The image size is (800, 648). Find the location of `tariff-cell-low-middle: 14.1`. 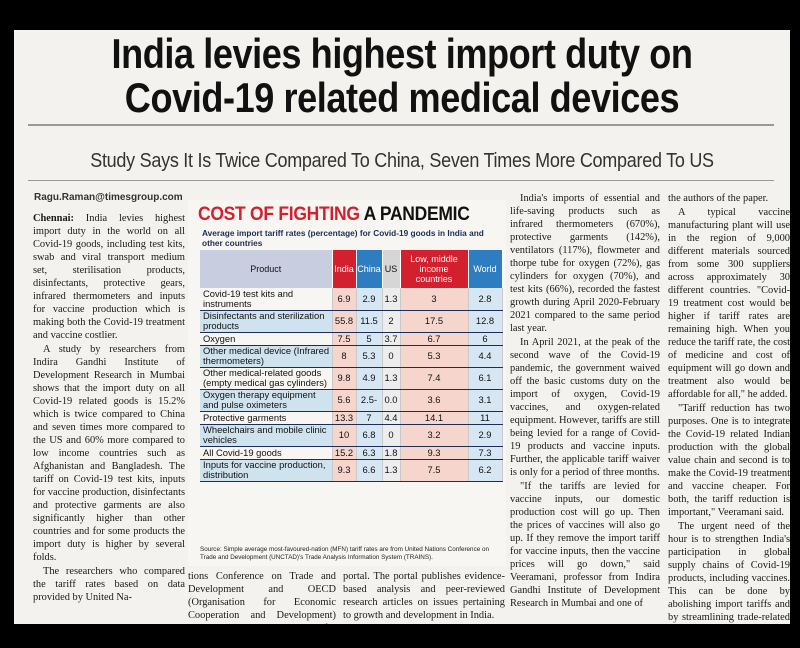

tariff-cell-low-middle: 14.1 is located at coordinates (434, 418).